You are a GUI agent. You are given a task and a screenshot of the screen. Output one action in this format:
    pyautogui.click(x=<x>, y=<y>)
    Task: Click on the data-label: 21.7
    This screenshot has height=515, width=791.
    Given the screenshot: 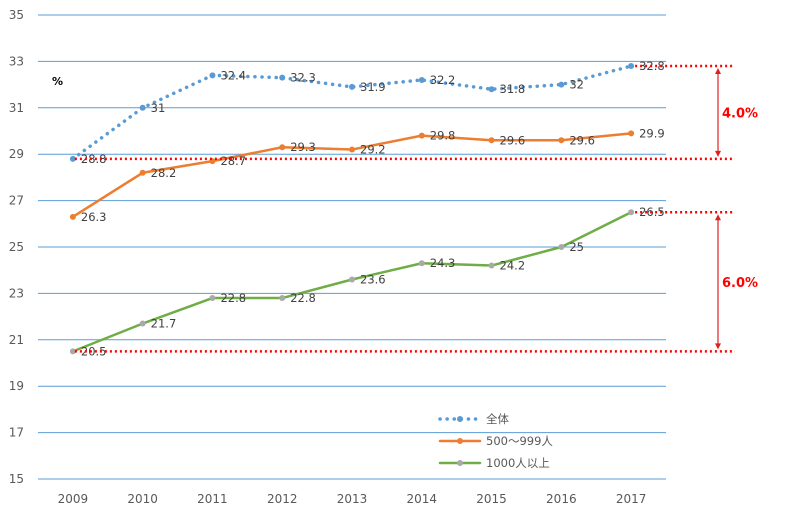 What is the action you would take?
    pyautogui.click(x=164, y=324)
    